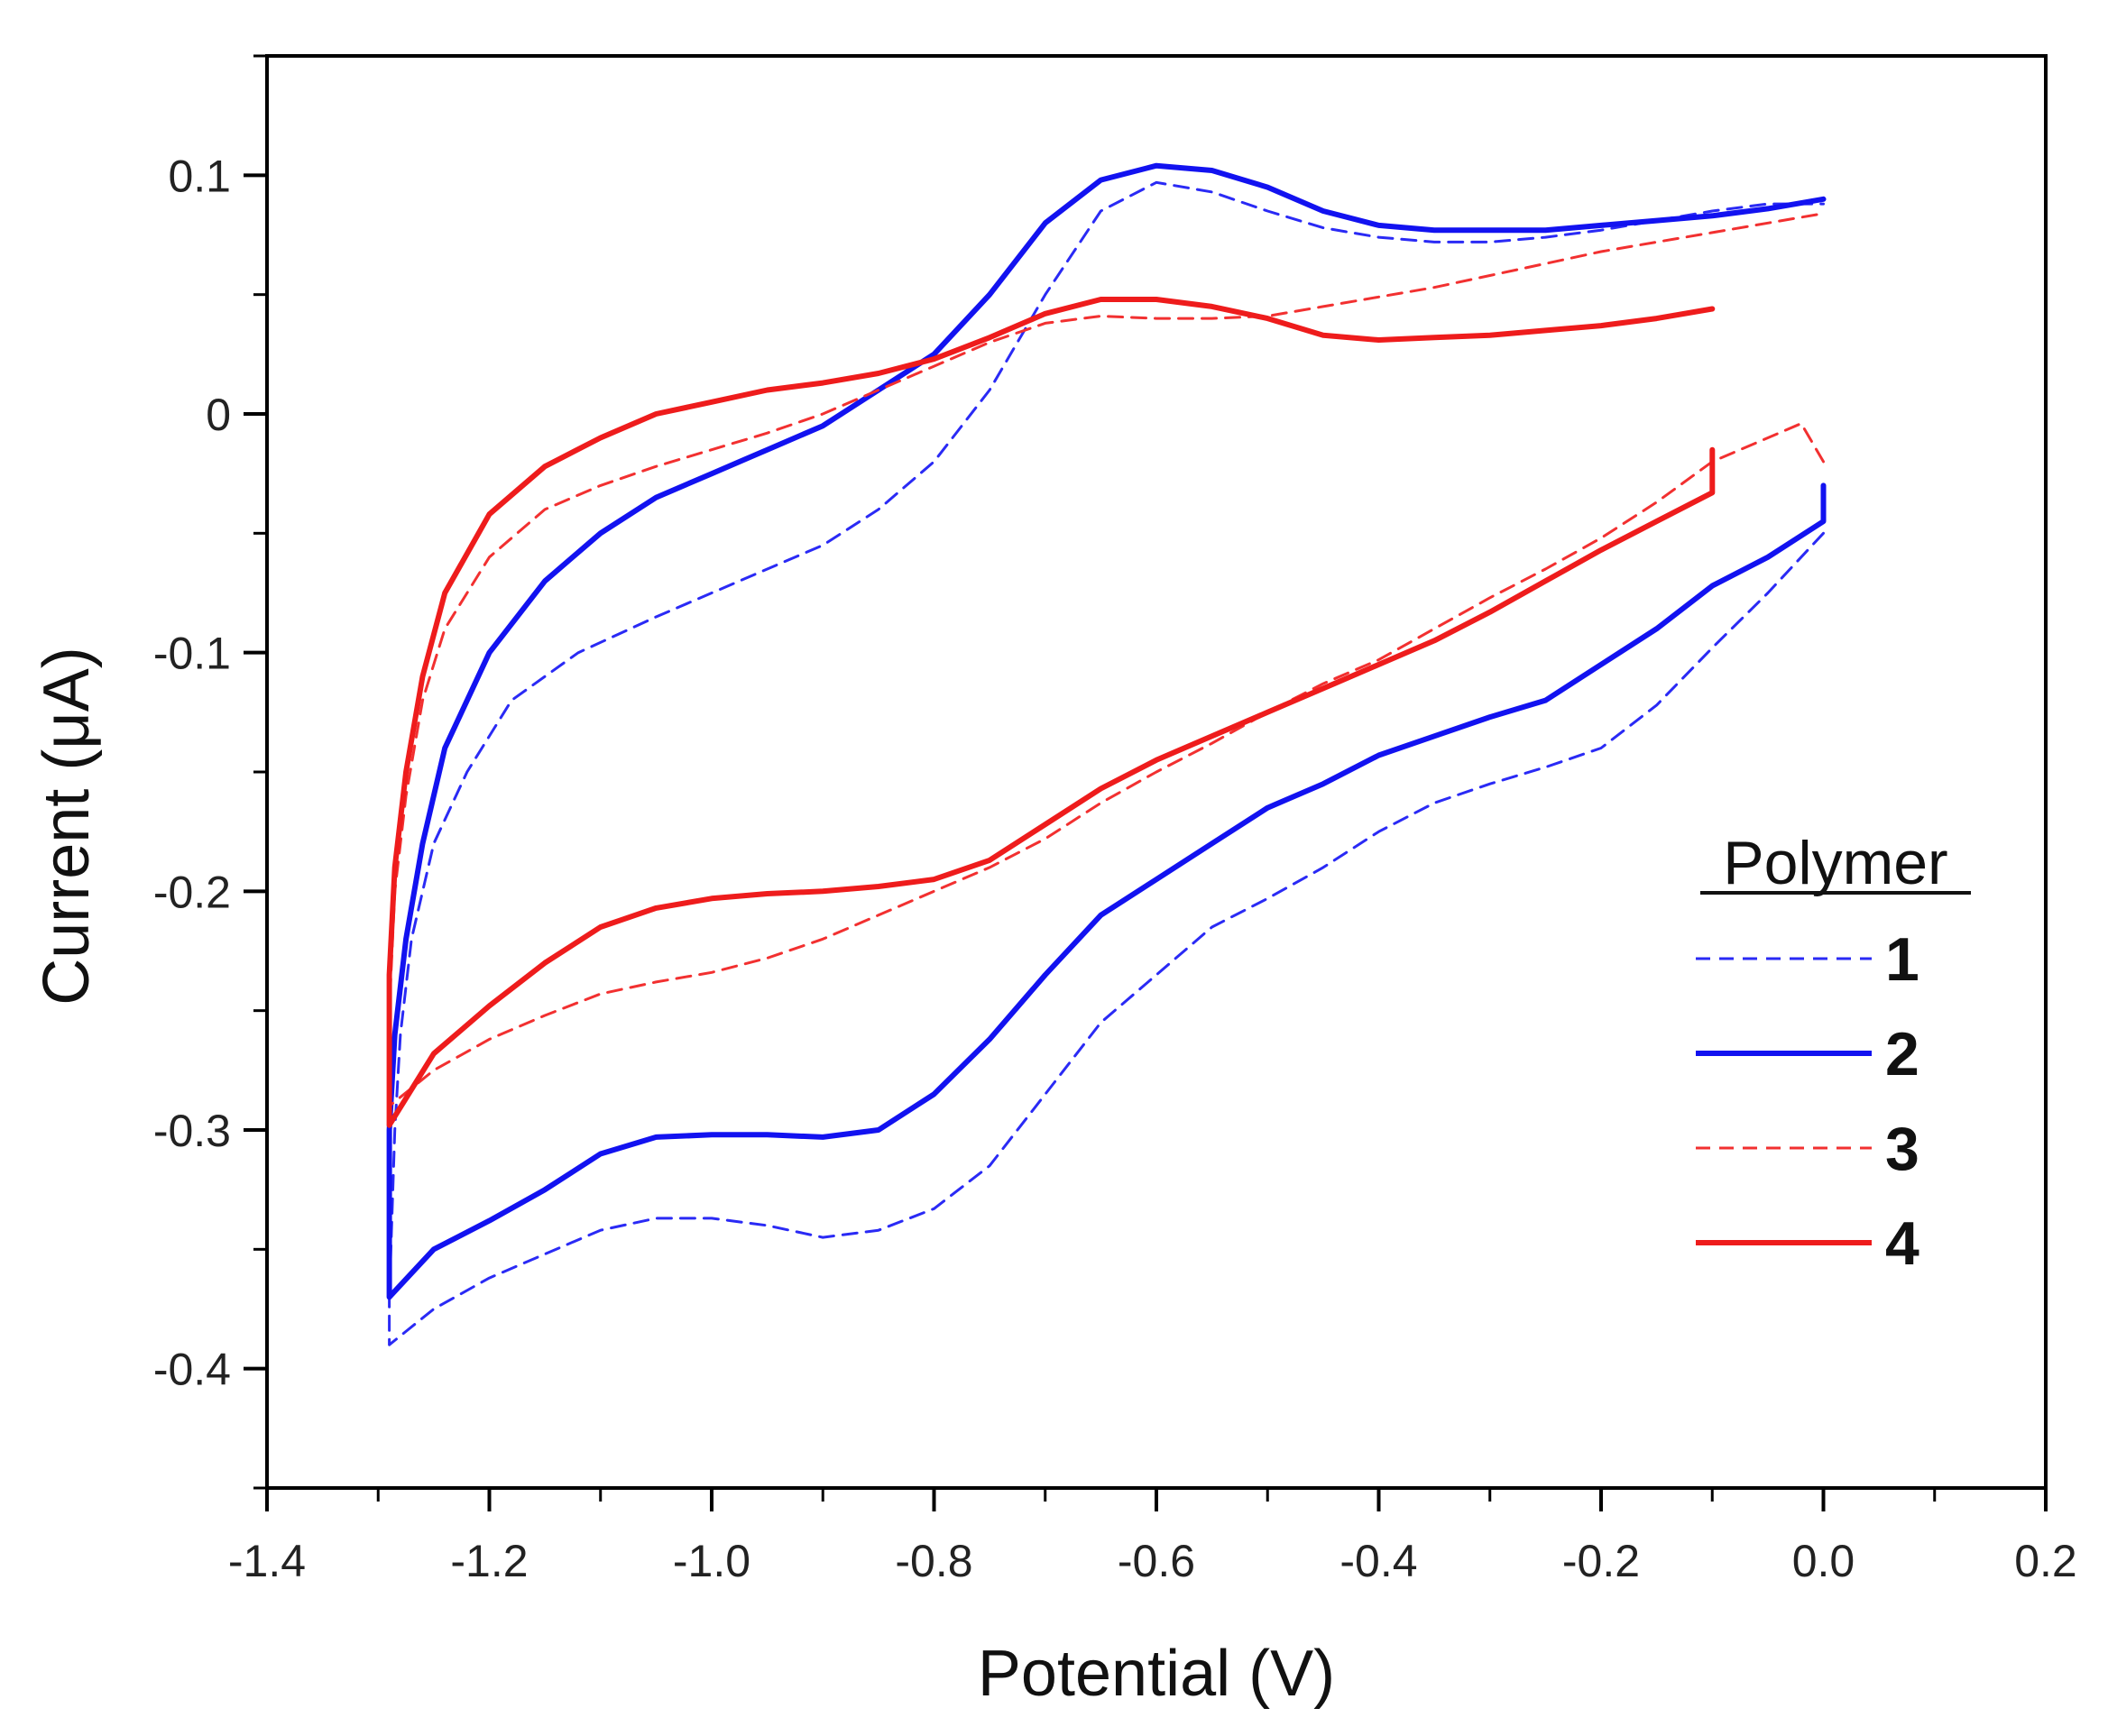 This screenshot has height=1736, width=2108. What do you see at coordinates (1823, 1561) in the screenshot?
I see `x-tick-label: 0.0` at bounding box center [1823, 1561].